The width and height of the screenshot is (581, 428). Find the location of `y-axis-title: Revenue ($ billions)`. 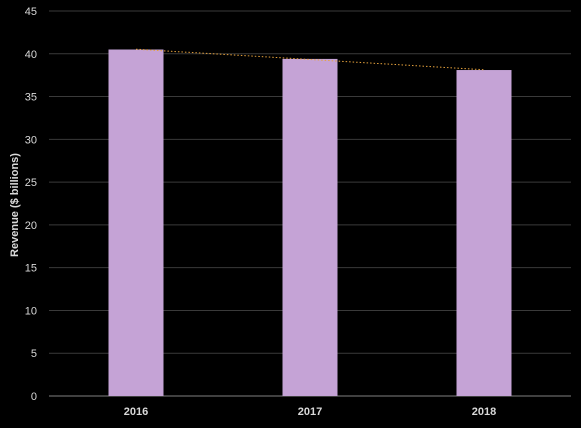

y-axis-title: Revenue ($ billions) is located at coordinates (15, 205).